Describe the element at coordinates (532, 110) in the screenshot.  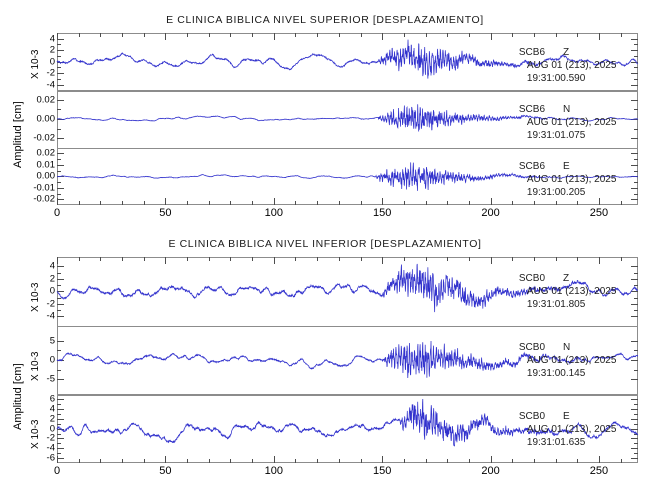
I see `station-code: SCB6` at that location.